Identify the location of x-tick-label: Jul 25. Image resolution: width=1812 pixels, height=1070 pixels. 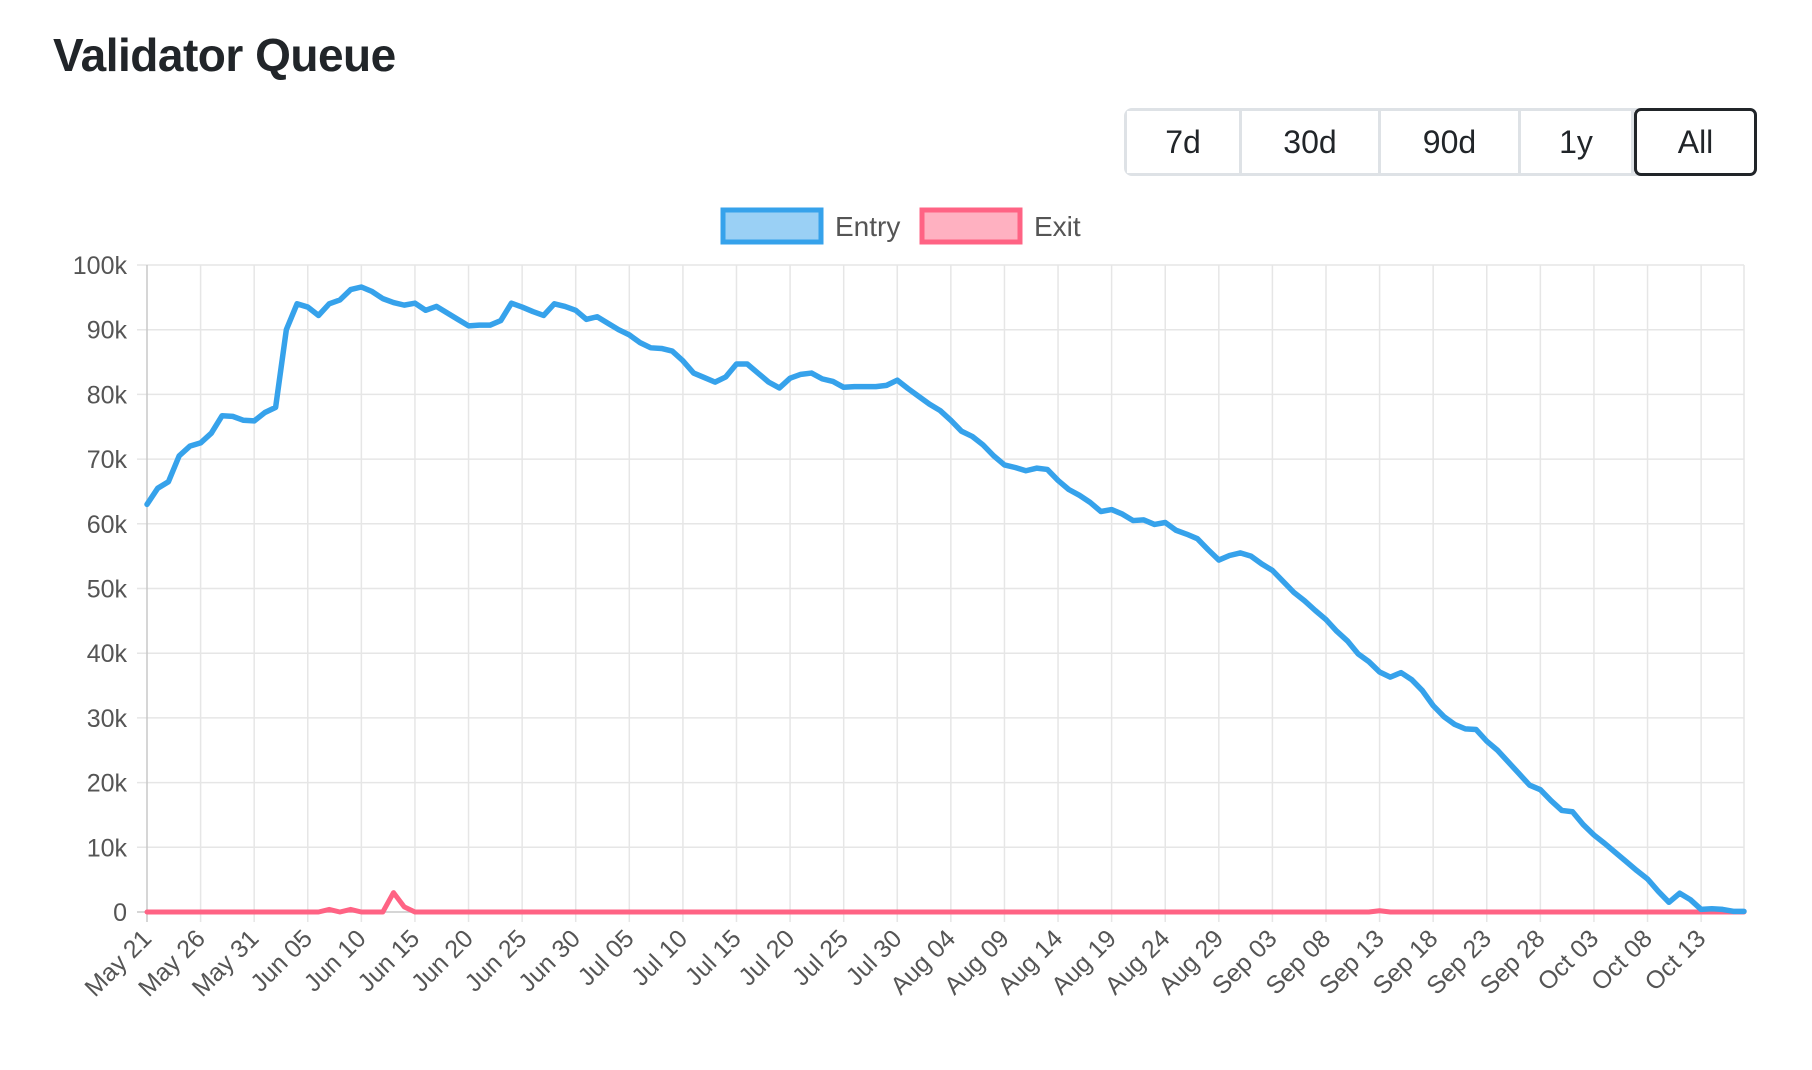
(820, 957).